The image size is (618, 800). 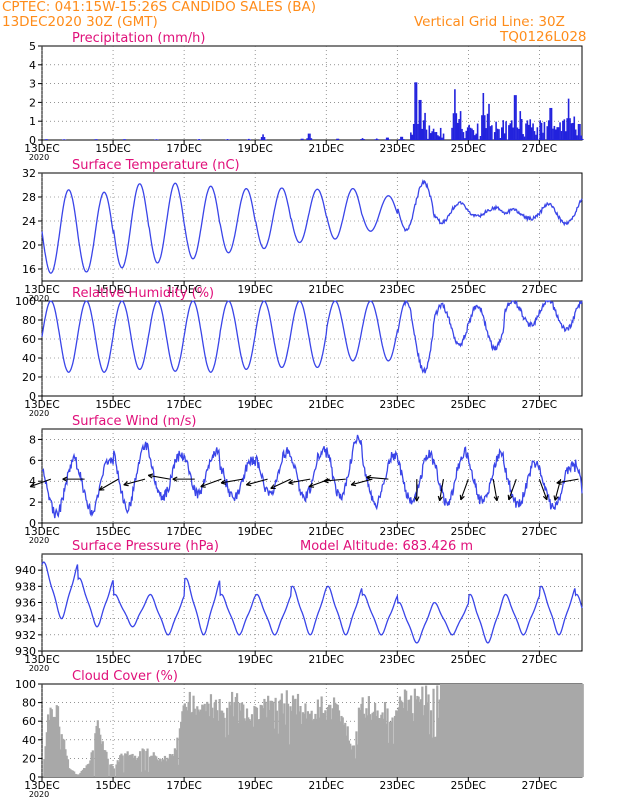 I want to click on x-tick-label: 23DEC, so click(x=397, y=660).